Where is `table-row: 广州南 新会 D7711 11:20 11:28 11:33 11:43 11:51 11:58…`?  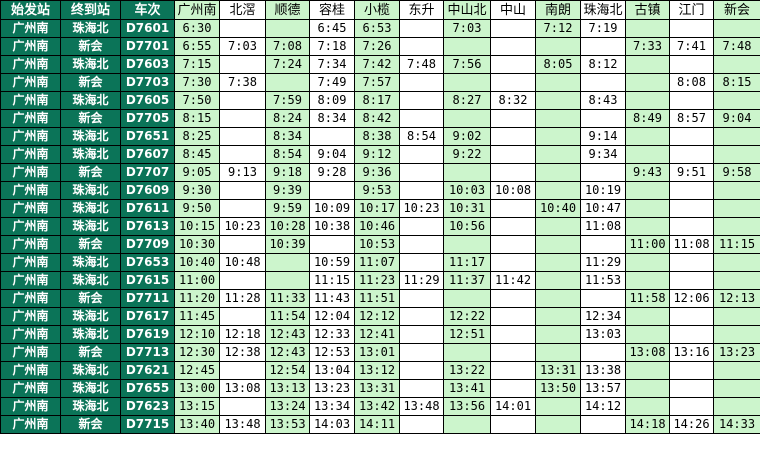 table-row: 广州南 新会 D7711 11:20 11:28 11:33 11:43 11:51 11:58… is located at coordinates (380, 298).